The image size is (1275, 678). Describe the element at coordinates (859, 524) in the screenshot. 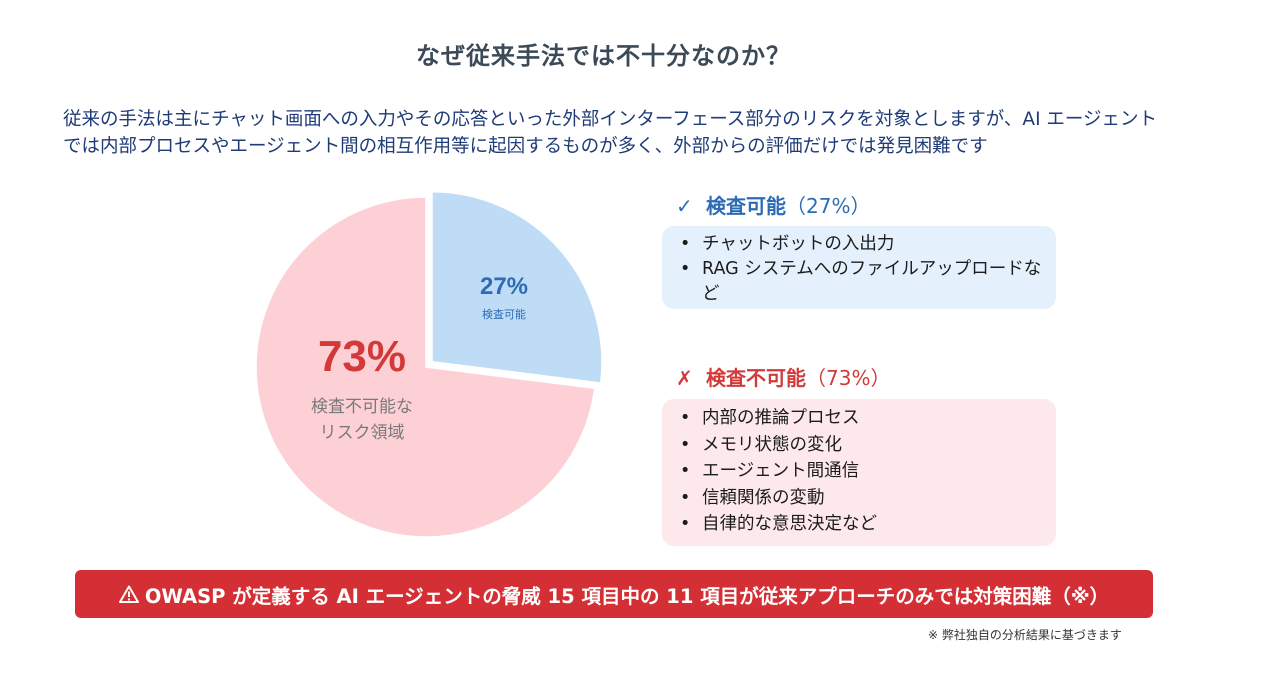

I see `list-item: 自律的な意思決定など` at that location.